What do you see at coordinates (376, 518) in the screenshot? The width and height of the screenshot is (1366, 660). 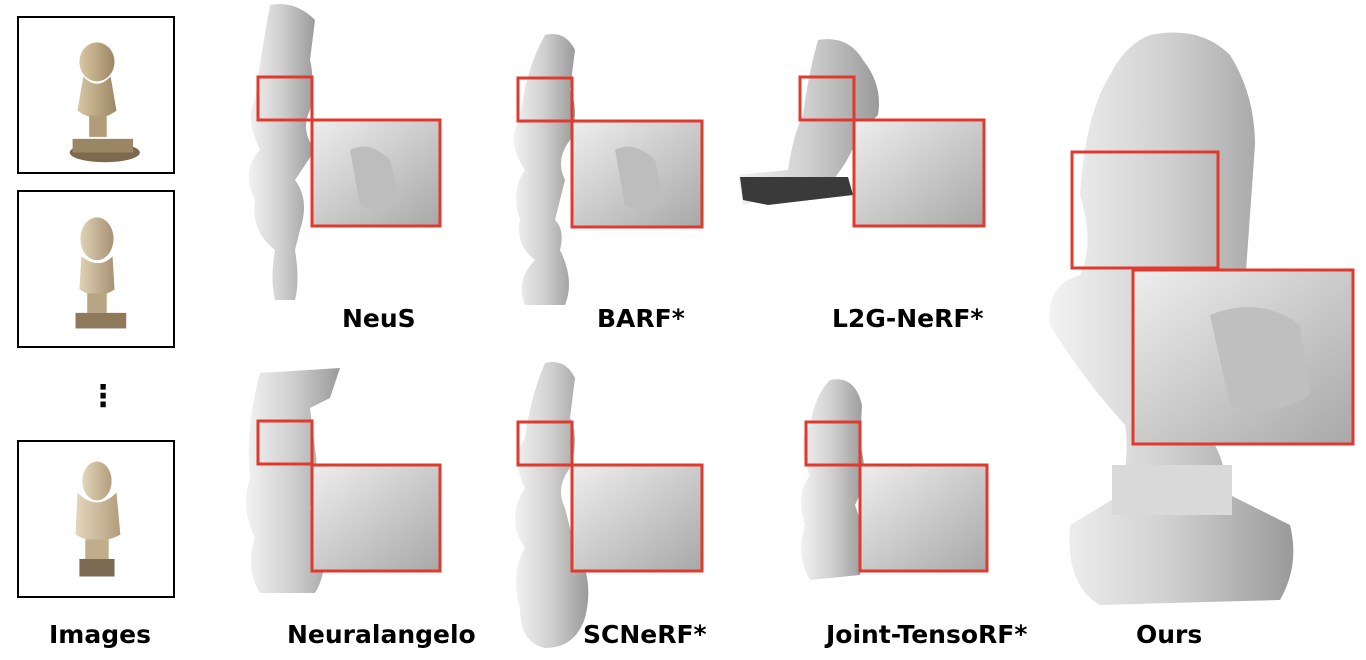 I see `neuralangelo-zoom-box` at bounding box center [376, 518].